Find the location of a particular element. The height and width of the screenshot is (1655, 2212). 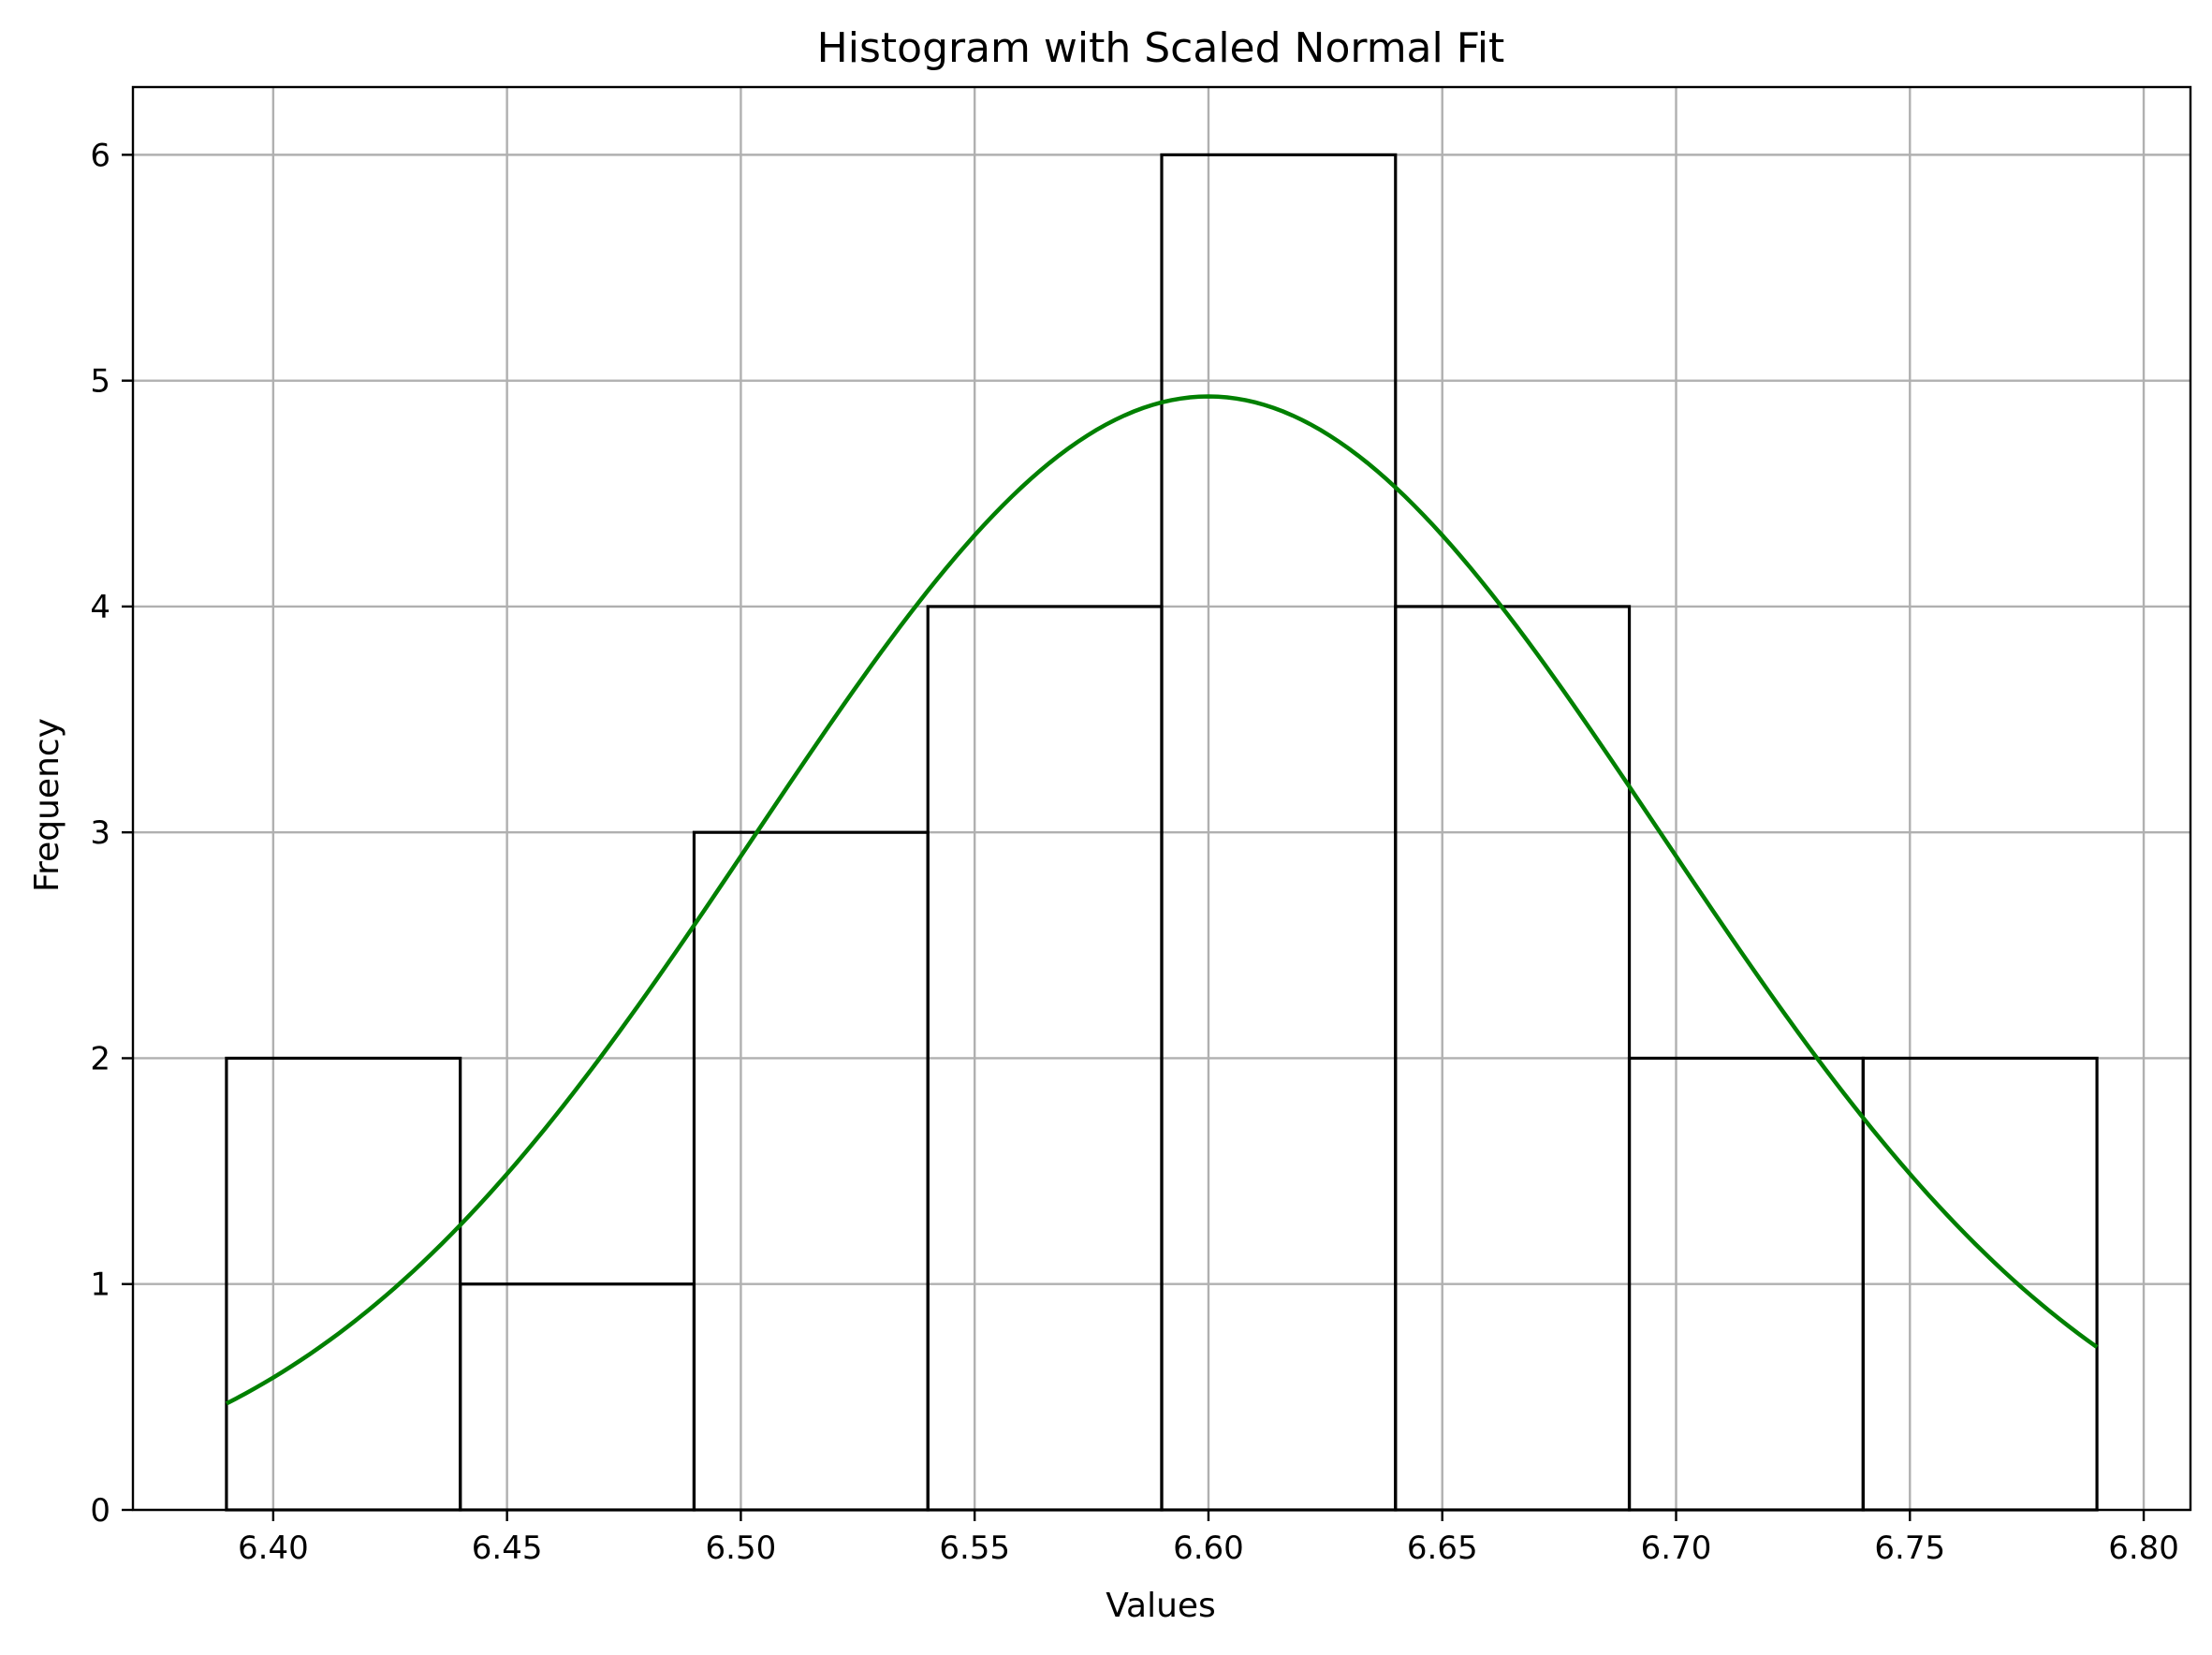

x-tick-label: 6.70 is located at coordinates (1676, 1549).